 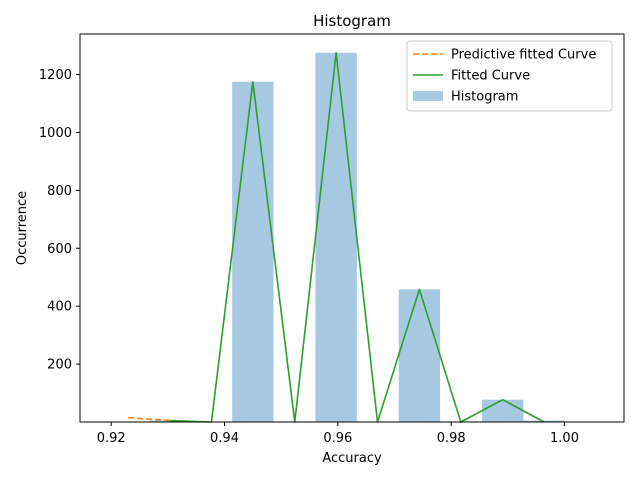 I want to click on chart-title: Histogram, so click(x=352, y=21).